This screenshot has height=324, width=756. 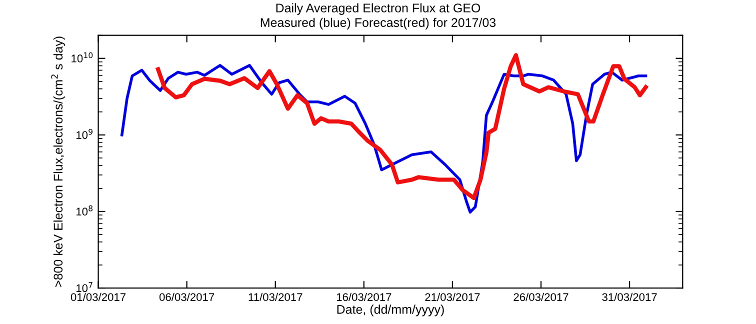 What do you see at coordinates (378, 9) in the screenshot?
I see `chart-title: Daily Averaged Electron Flux at GEO` at bounding box center [378, 9].